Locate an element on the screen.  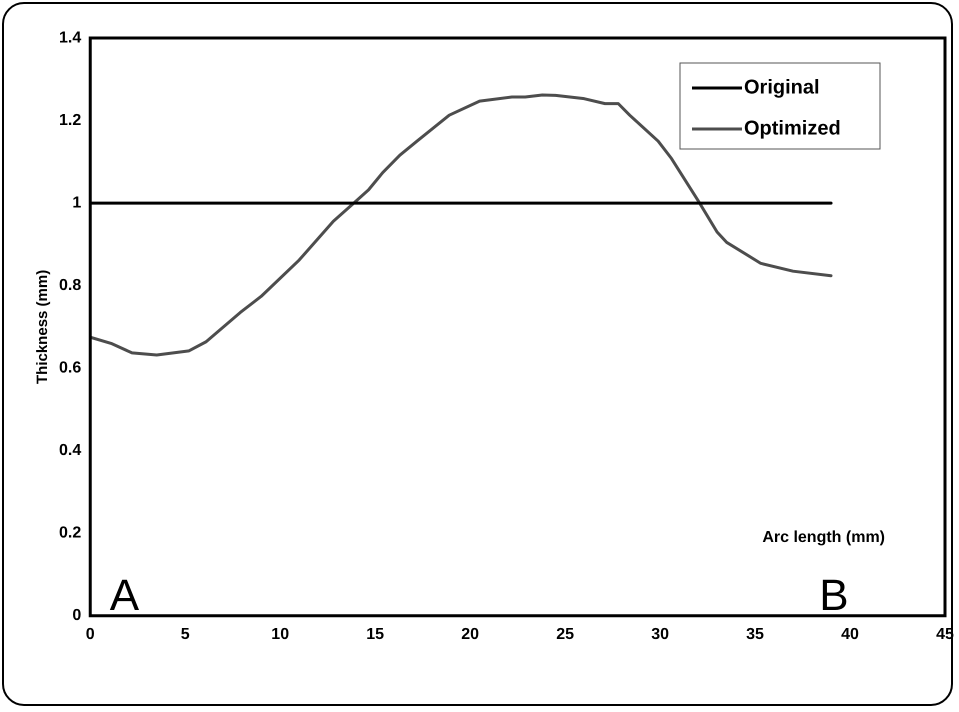
x-tick-label: 5 is located at coordinates (185, 634).